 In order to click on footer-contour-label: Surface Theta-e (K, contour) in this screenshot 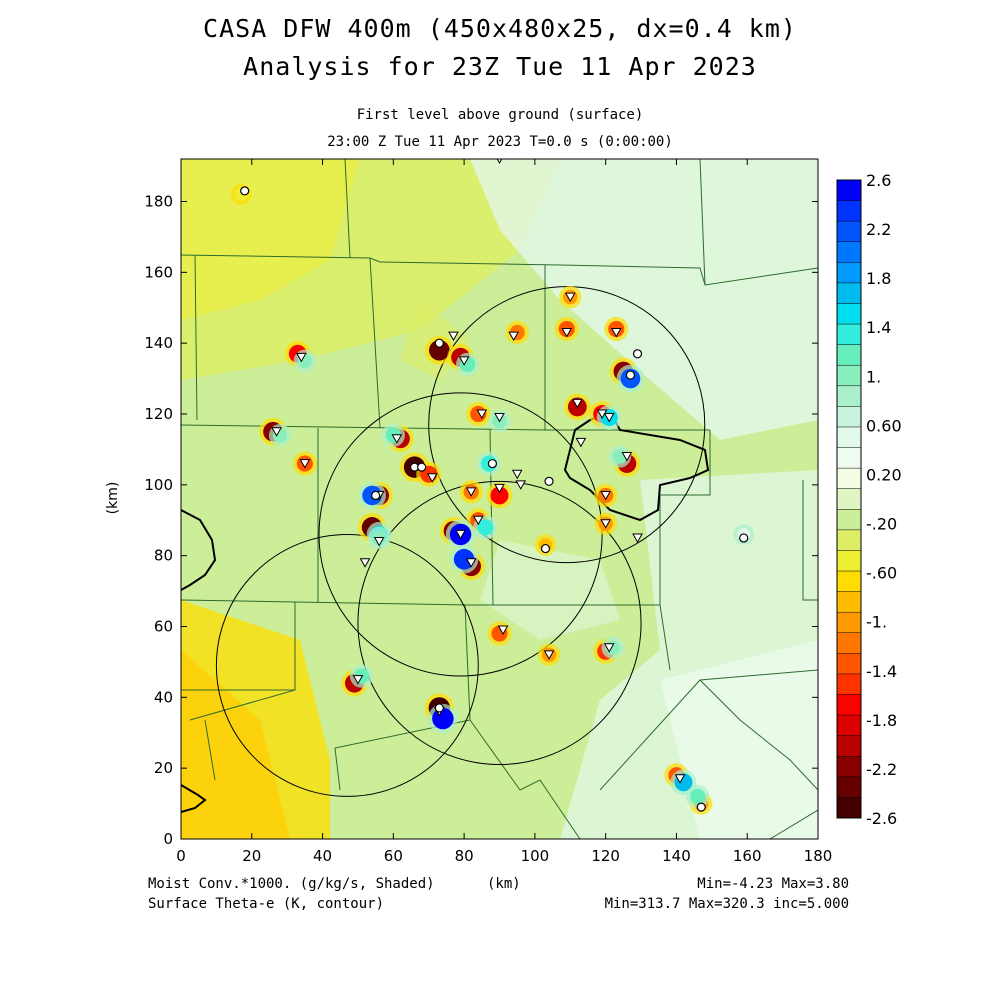, I will do `click(266, 904)`.